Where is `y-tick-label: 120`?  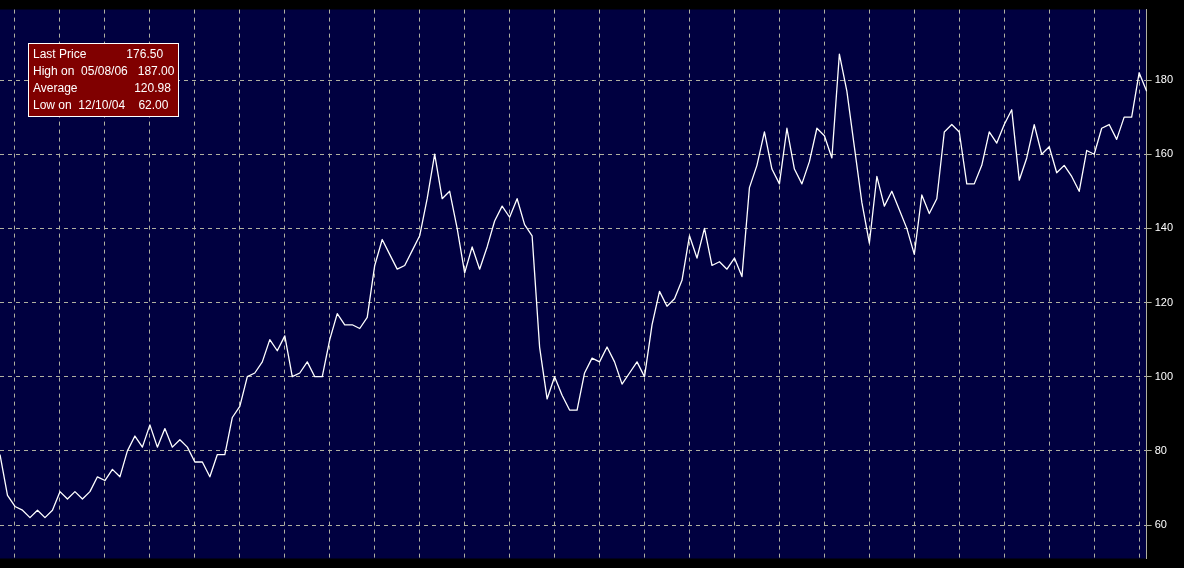 y-tick-label: 120 is located at coordinates (1164, 301).